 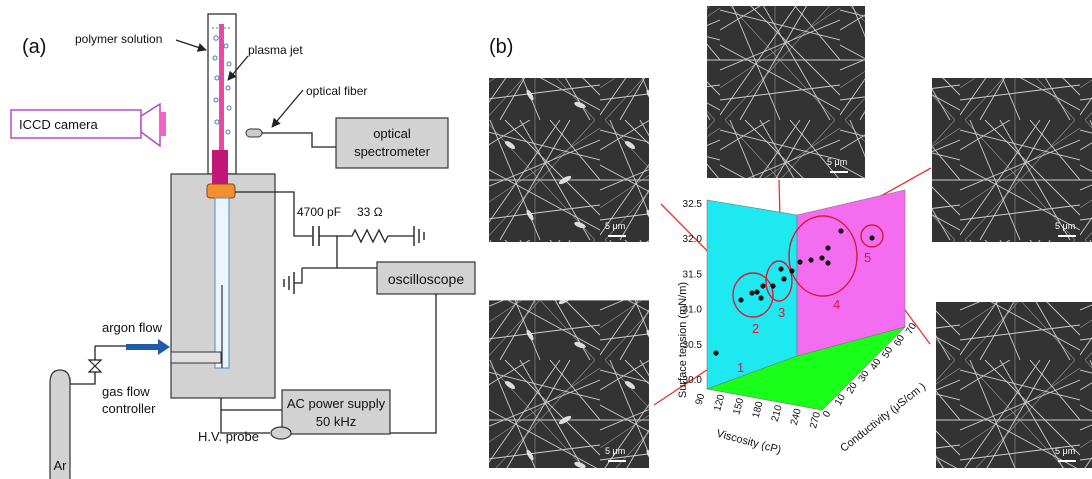 What do you see at coordinates (319, 212) in the screenshot?
I see `label-capacitor: 4700 pF` at bounding box center [319, 212].